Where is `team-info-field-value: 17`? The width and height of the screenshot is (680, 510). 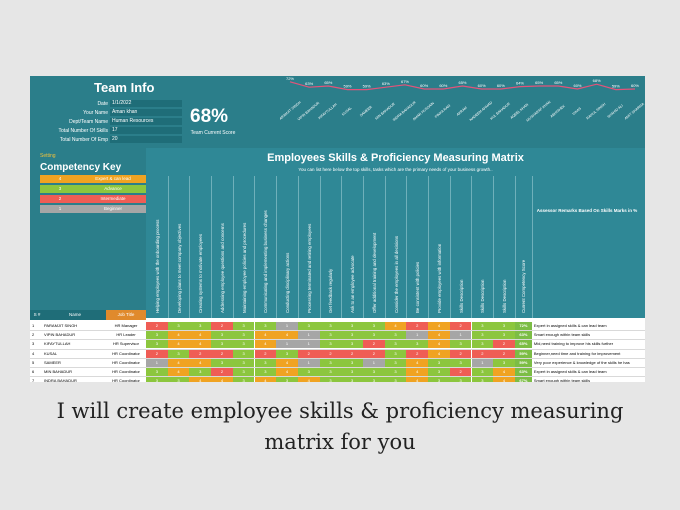 team-info-field-value: 17 is located at coordinates (146, 130).